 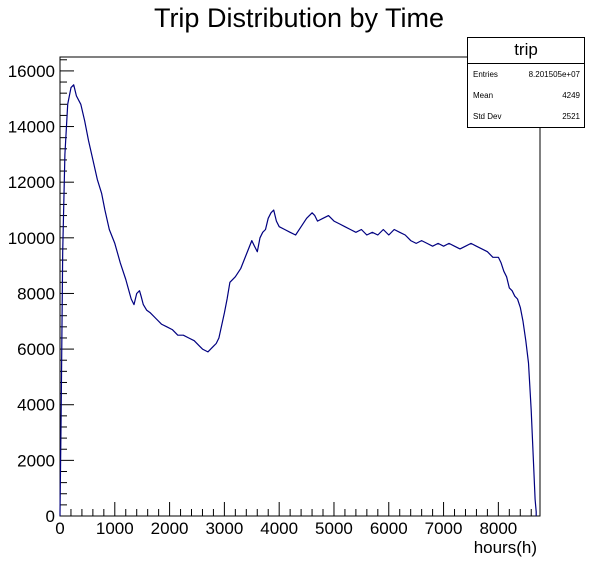 What do you see at coordinates (505, 547) in the screenshot?
I see `x-axis-label: hours(h)` at bounding box center [505, 547].